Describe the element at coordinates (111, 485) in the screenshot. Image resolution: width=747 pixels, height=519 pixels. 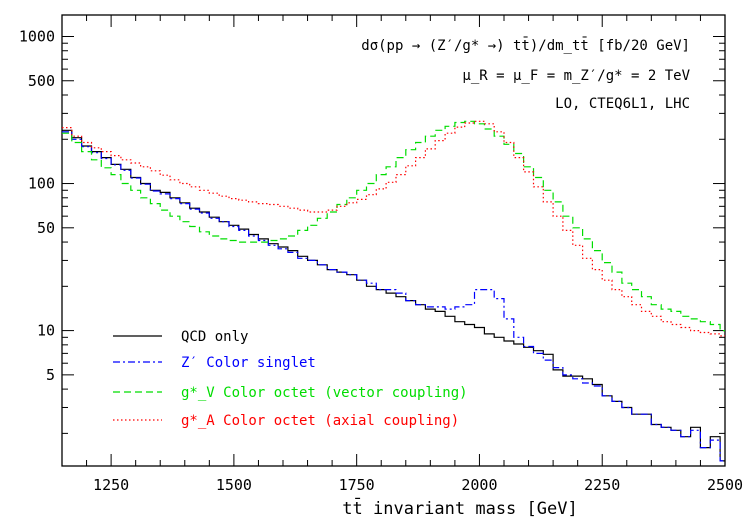
I see `x-tick-label: 1250` at that location.